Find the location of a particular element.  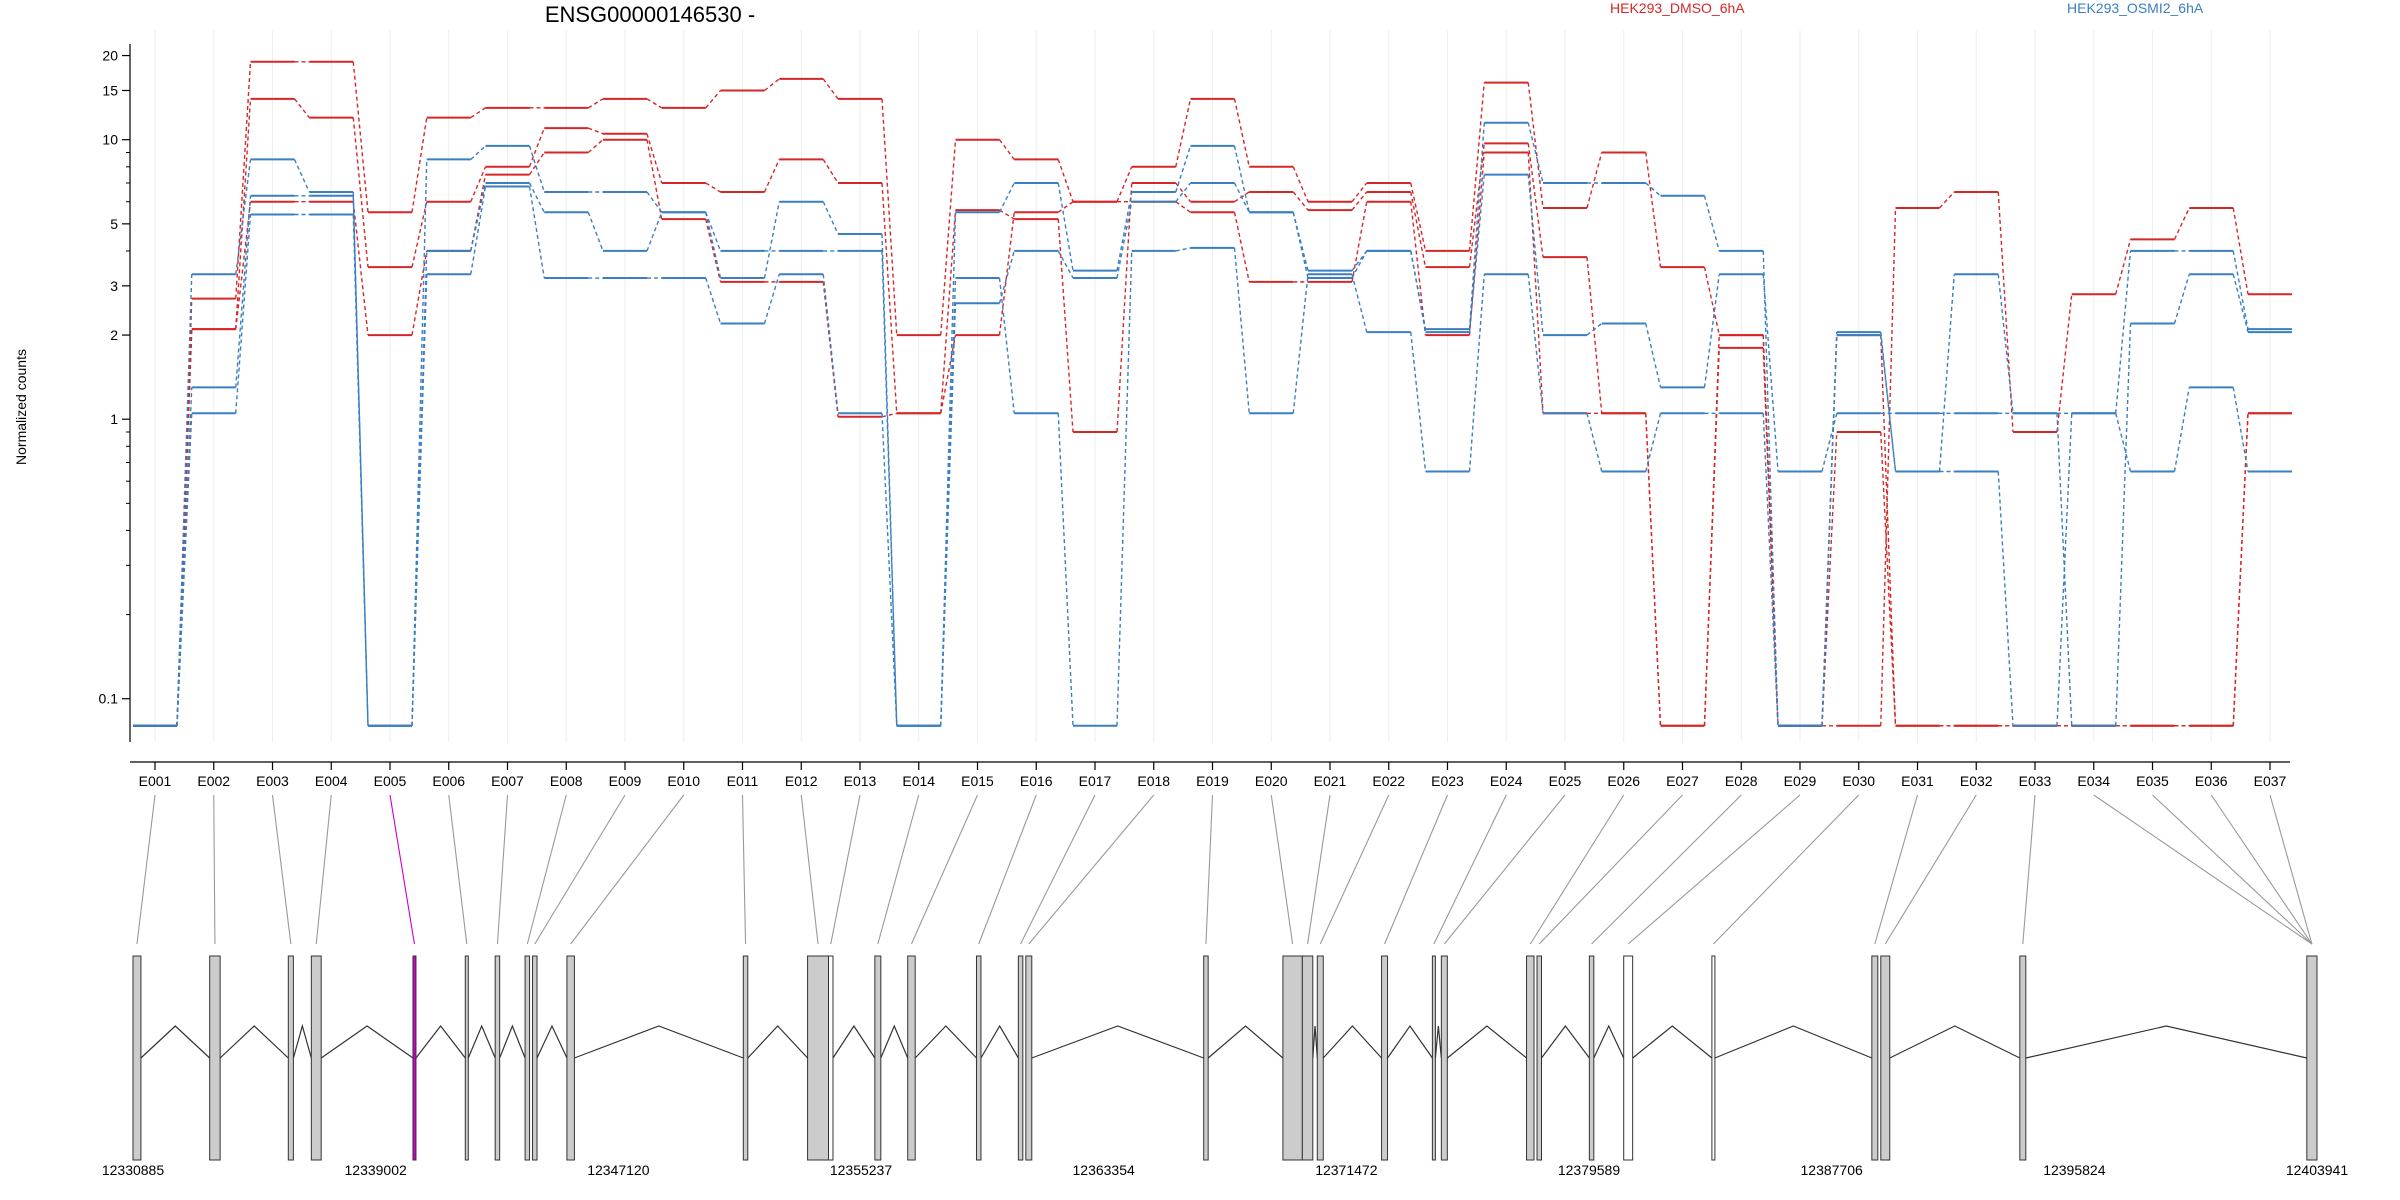

x-tick-label: E019 is located at coordinates (1212, 781).